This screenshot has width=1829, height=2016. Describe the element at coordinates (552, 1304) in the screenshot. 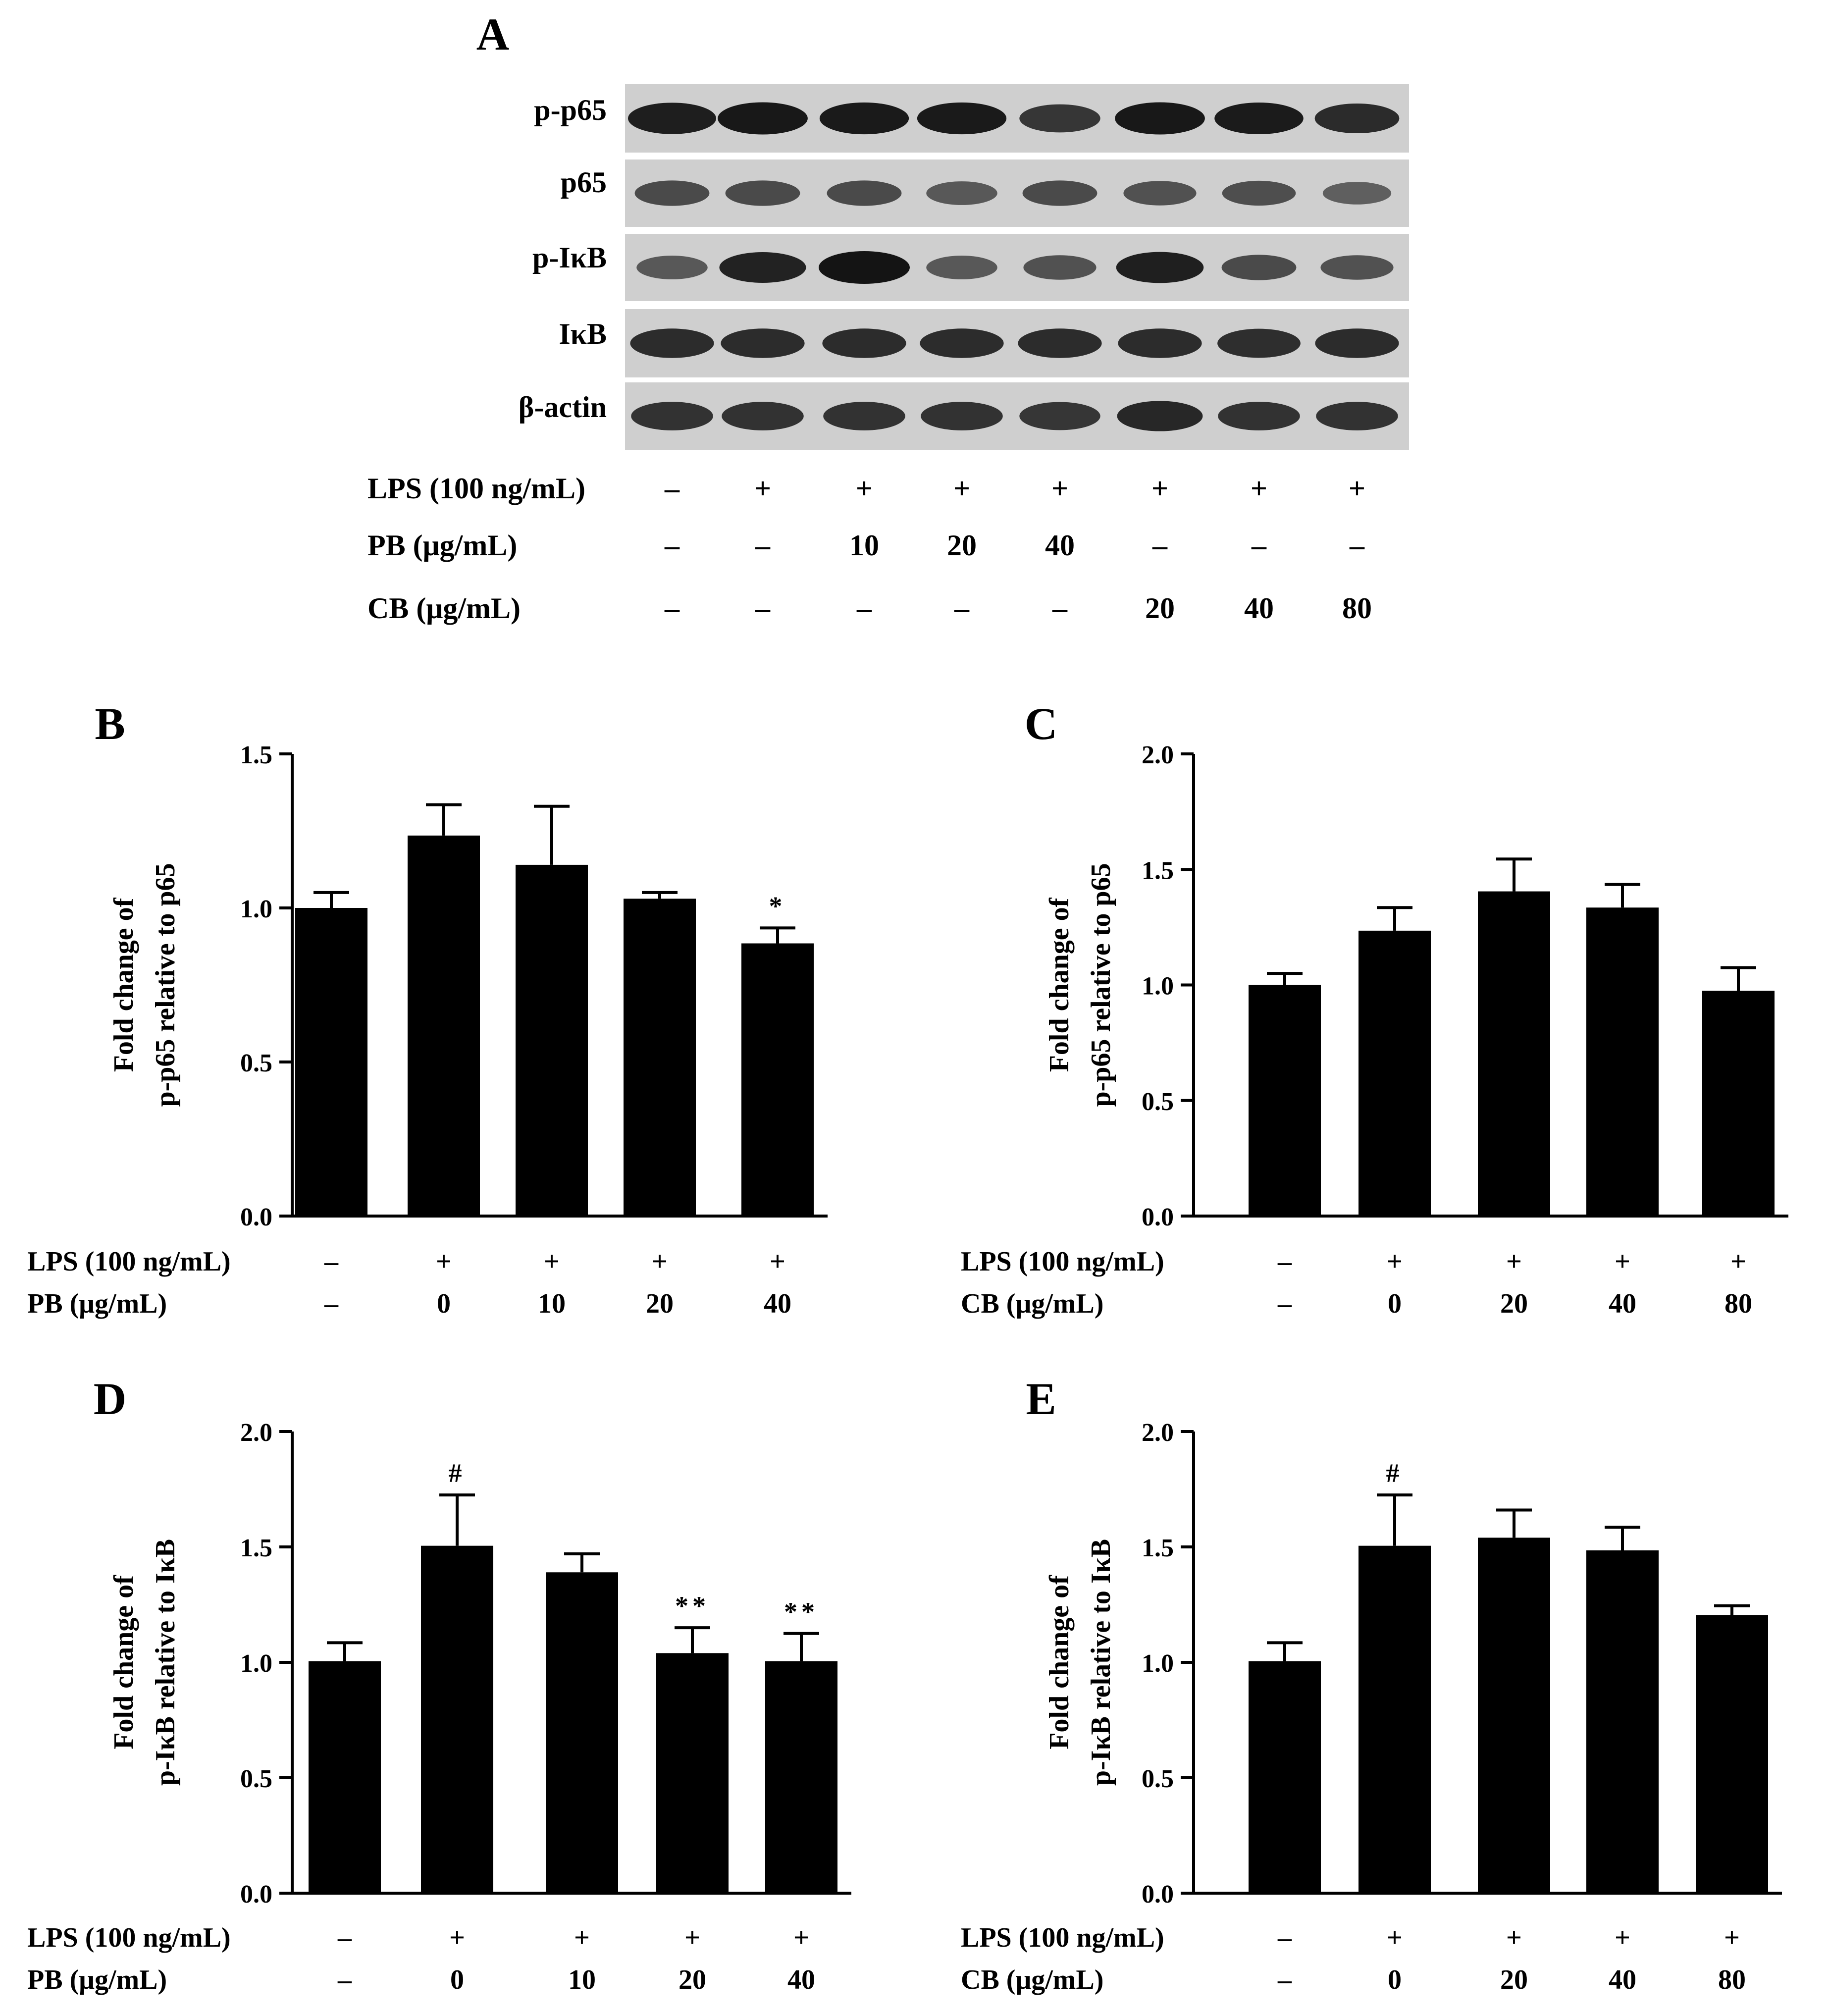

I see `dose-value: 10` at that location.